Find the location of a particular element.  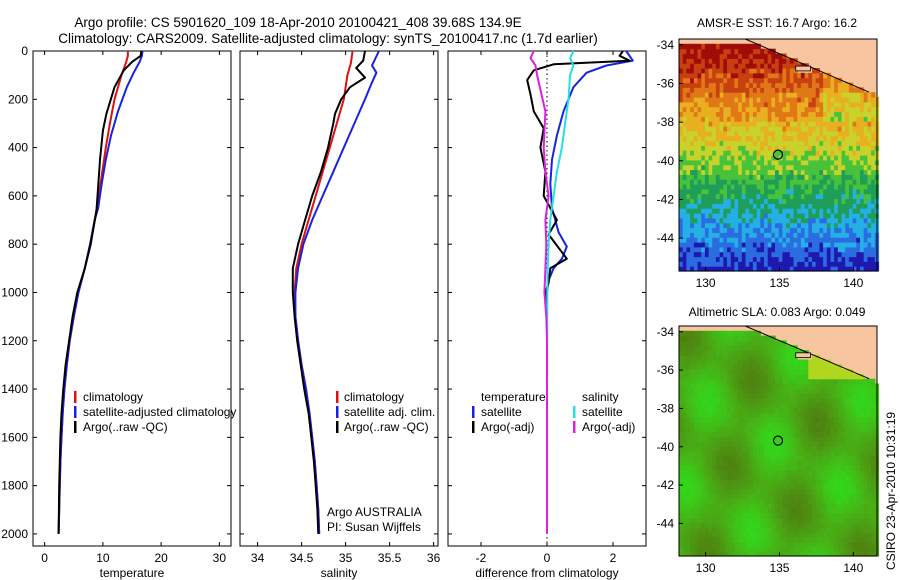

y-tick-label: 2000 is located at coordinates (14, 534).